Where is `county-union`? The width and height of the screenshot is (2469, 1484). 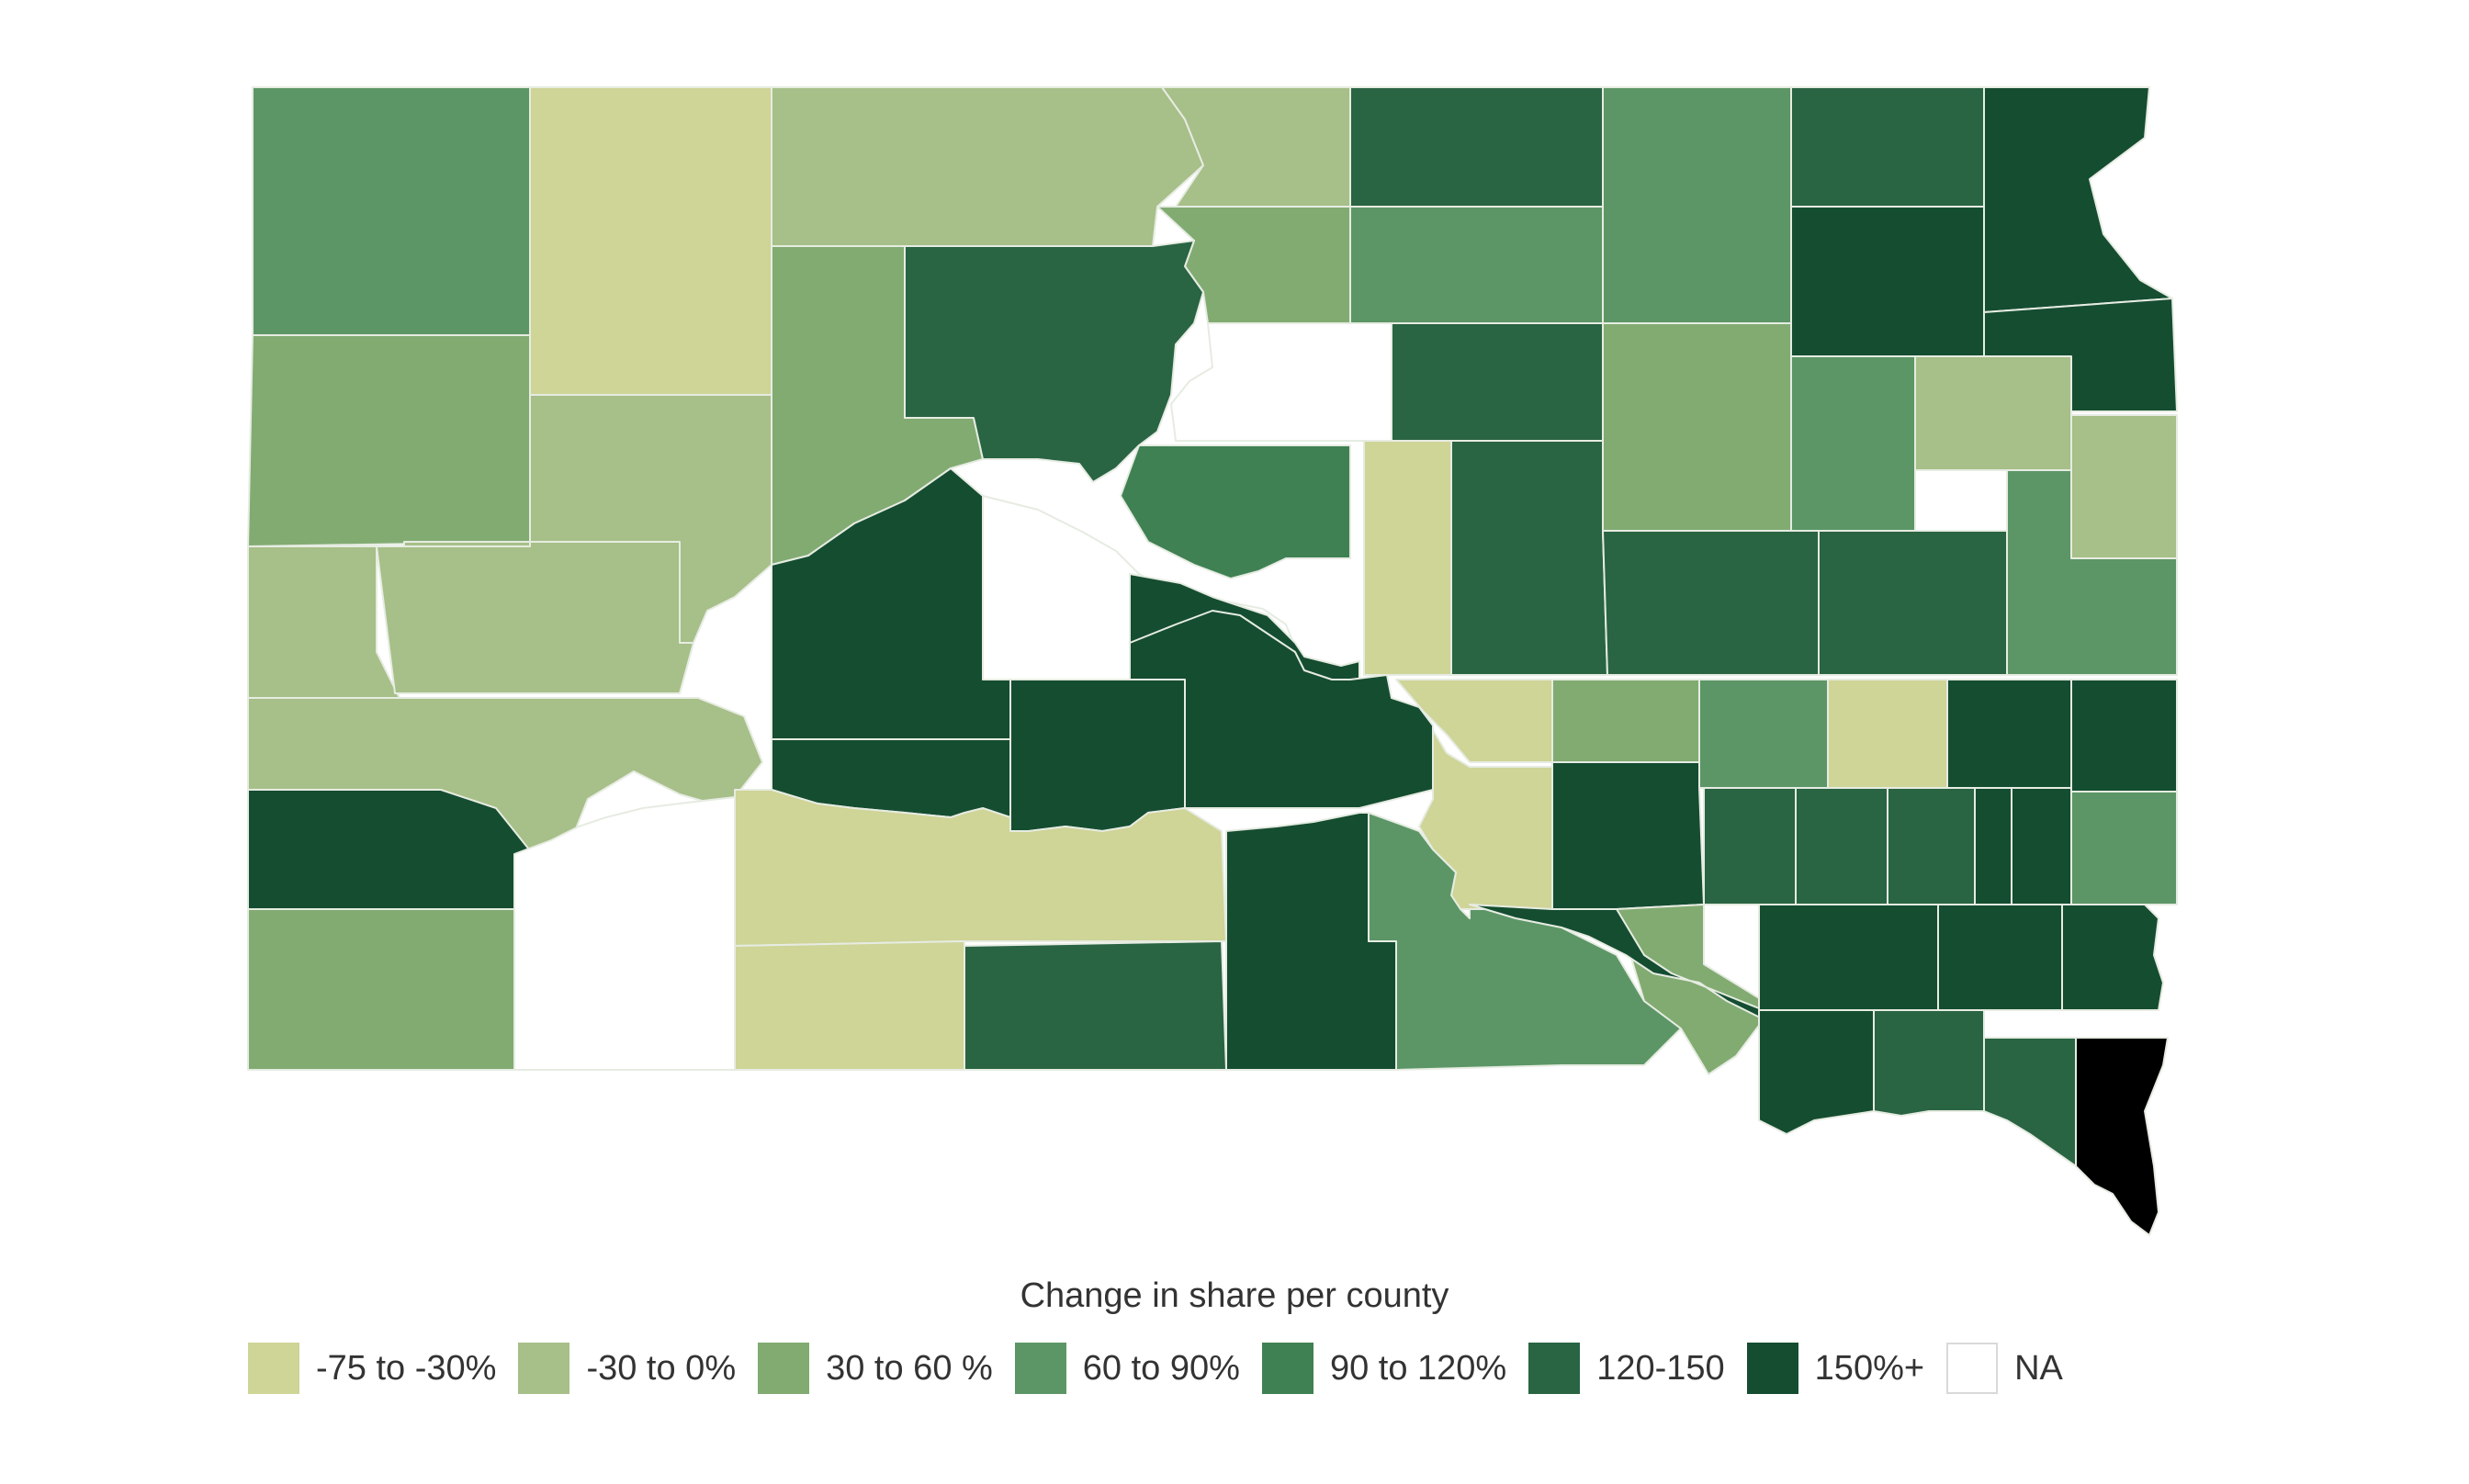
county-union is located at coordinates (2122, 1137).